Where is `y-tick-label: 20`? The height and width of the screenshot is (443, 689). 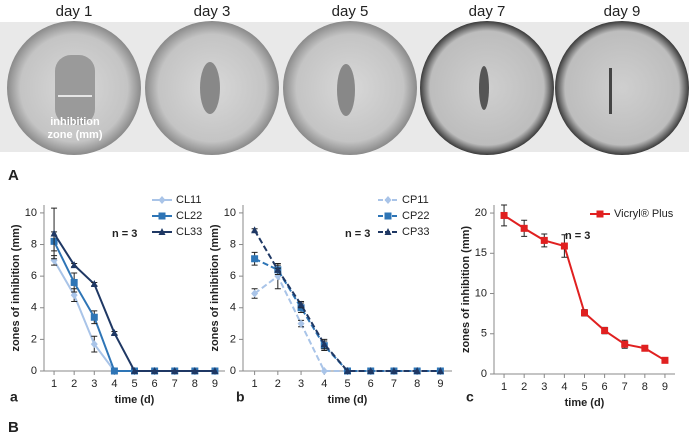 y-tick-label: 20 is located at coordinates (481, 213).